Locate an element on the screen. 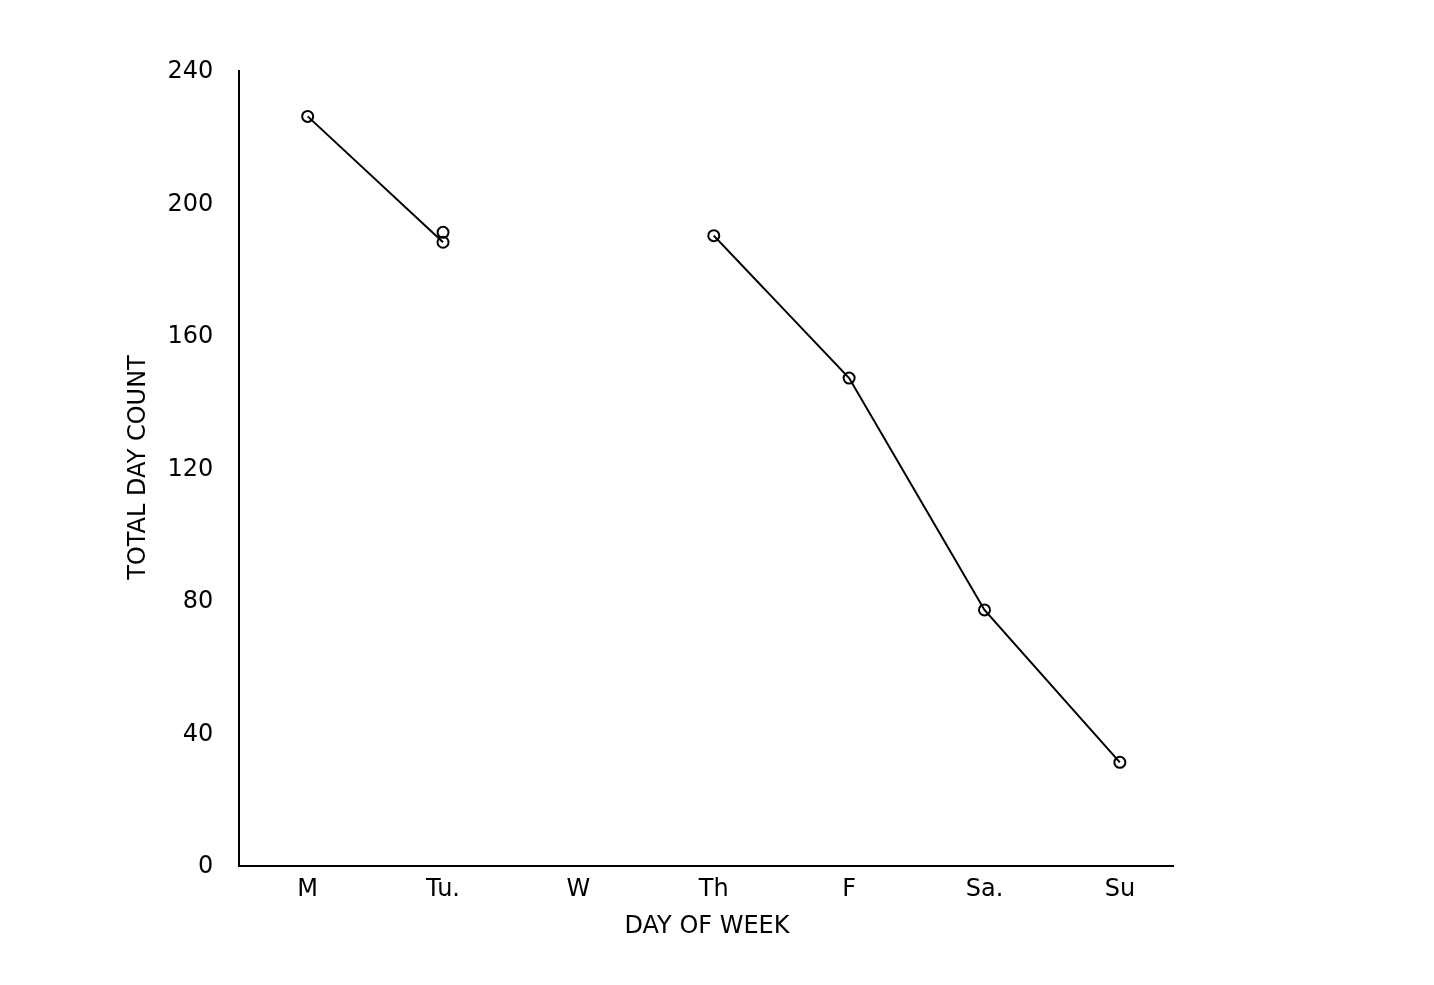 This screenshot has height=985, width=1434. y-tick-label: 80 is located at coordinates (198, 600).